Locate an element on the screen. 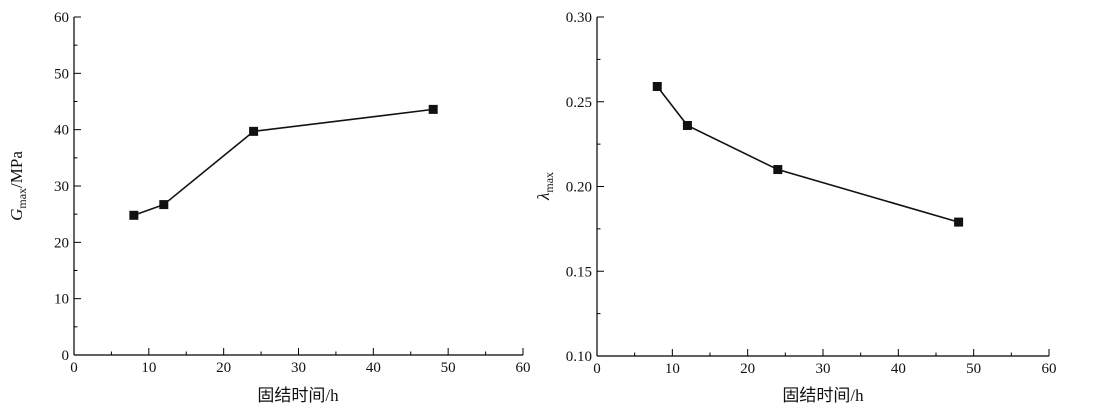 This screenshot has height=411, width=1100. y-tick-label-gmax: 20 is located at coordinates (61, 243).